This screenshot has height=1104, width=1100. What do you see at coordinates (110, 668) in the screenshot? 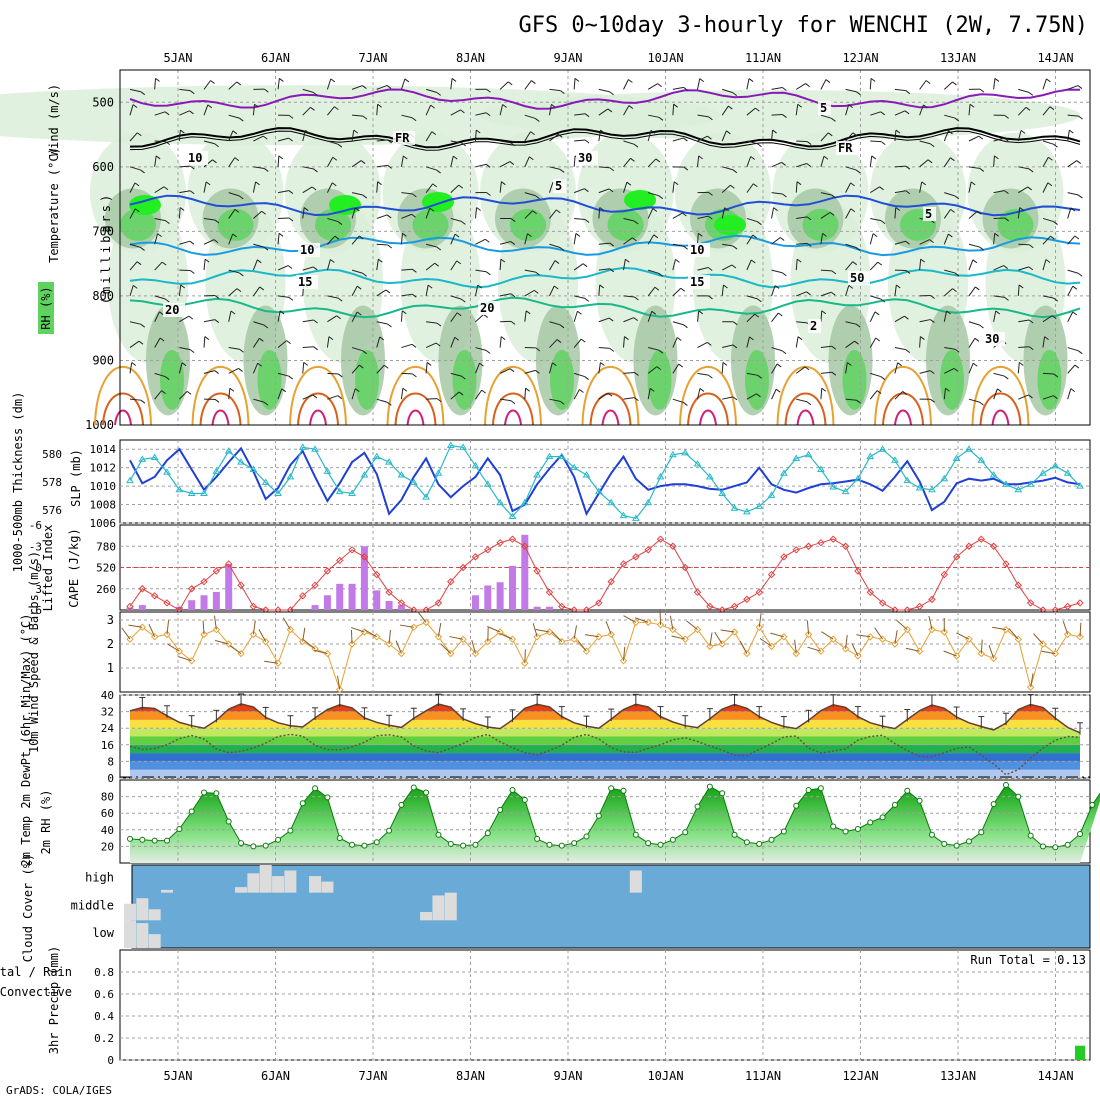
I see `wind-ytick: 1` at bounding box center [110, 668].